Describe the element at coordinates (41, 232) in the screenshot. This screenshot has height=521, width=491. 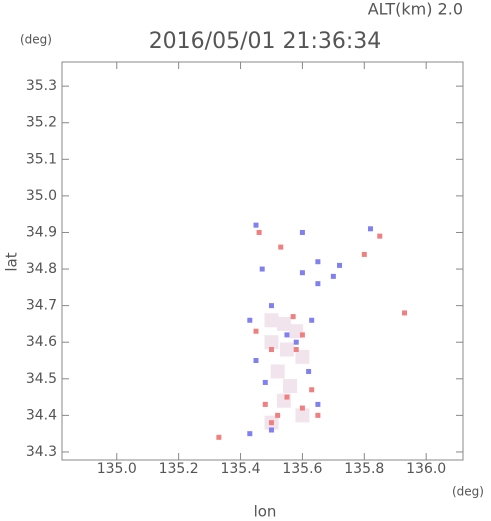
I see `y-tick-label: 34.9` at that location.